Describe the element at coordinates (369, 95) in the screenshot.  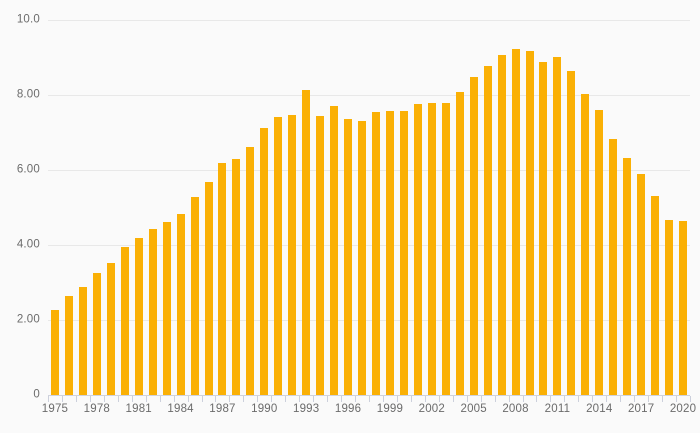
I see `gridline-8.00` at that location.